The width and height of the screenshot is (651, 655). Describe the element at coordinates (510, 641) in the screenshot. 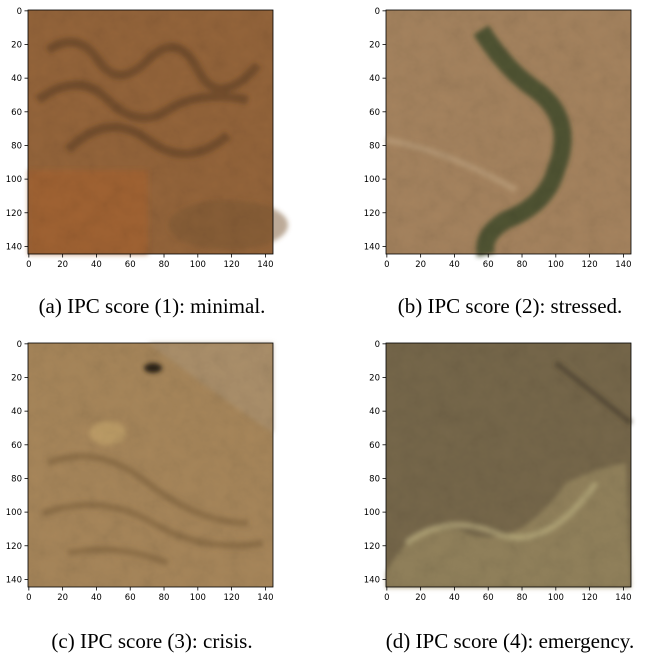

I see `caption: (d) IPC score (4): emergency.` at that location.